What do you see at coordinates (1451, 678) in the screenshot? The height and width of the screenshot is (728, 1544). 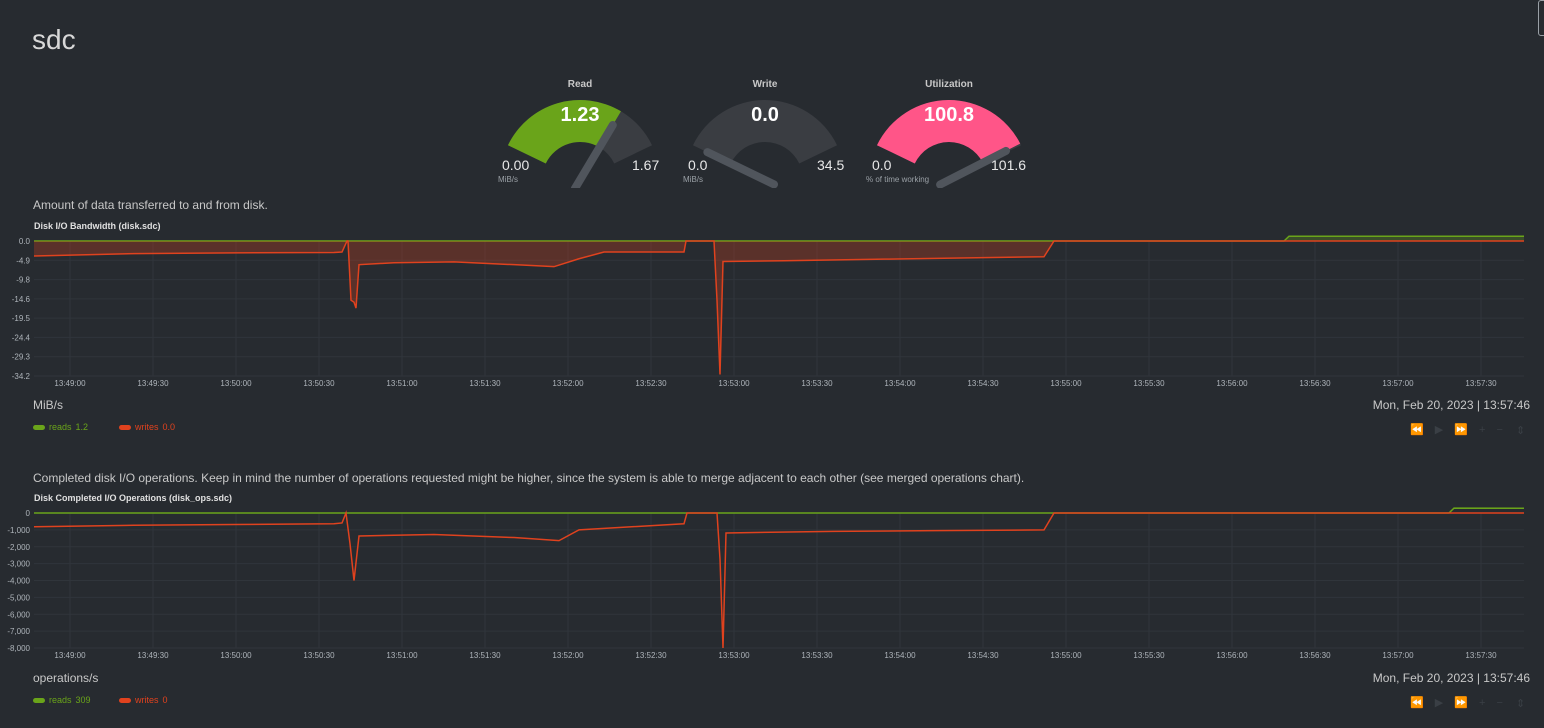 I see `ops-date: Mon, Feb 20, 2023 | 13:57:46` at bounding box center [1451, 678].